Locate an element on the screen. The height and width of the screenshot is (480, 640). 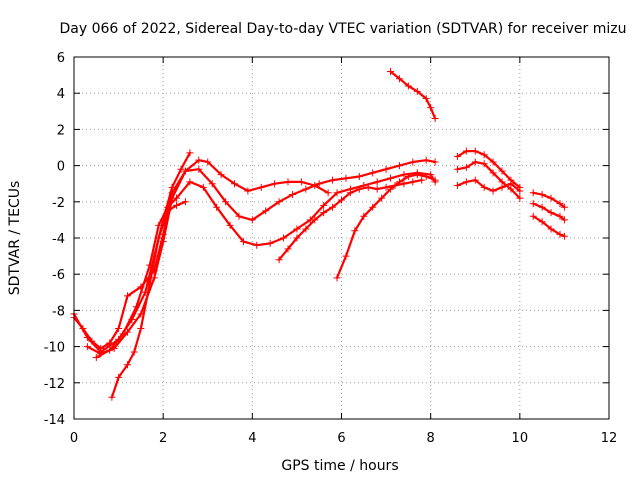
y-tick-label: -10 is located at coordinates (54, 348).